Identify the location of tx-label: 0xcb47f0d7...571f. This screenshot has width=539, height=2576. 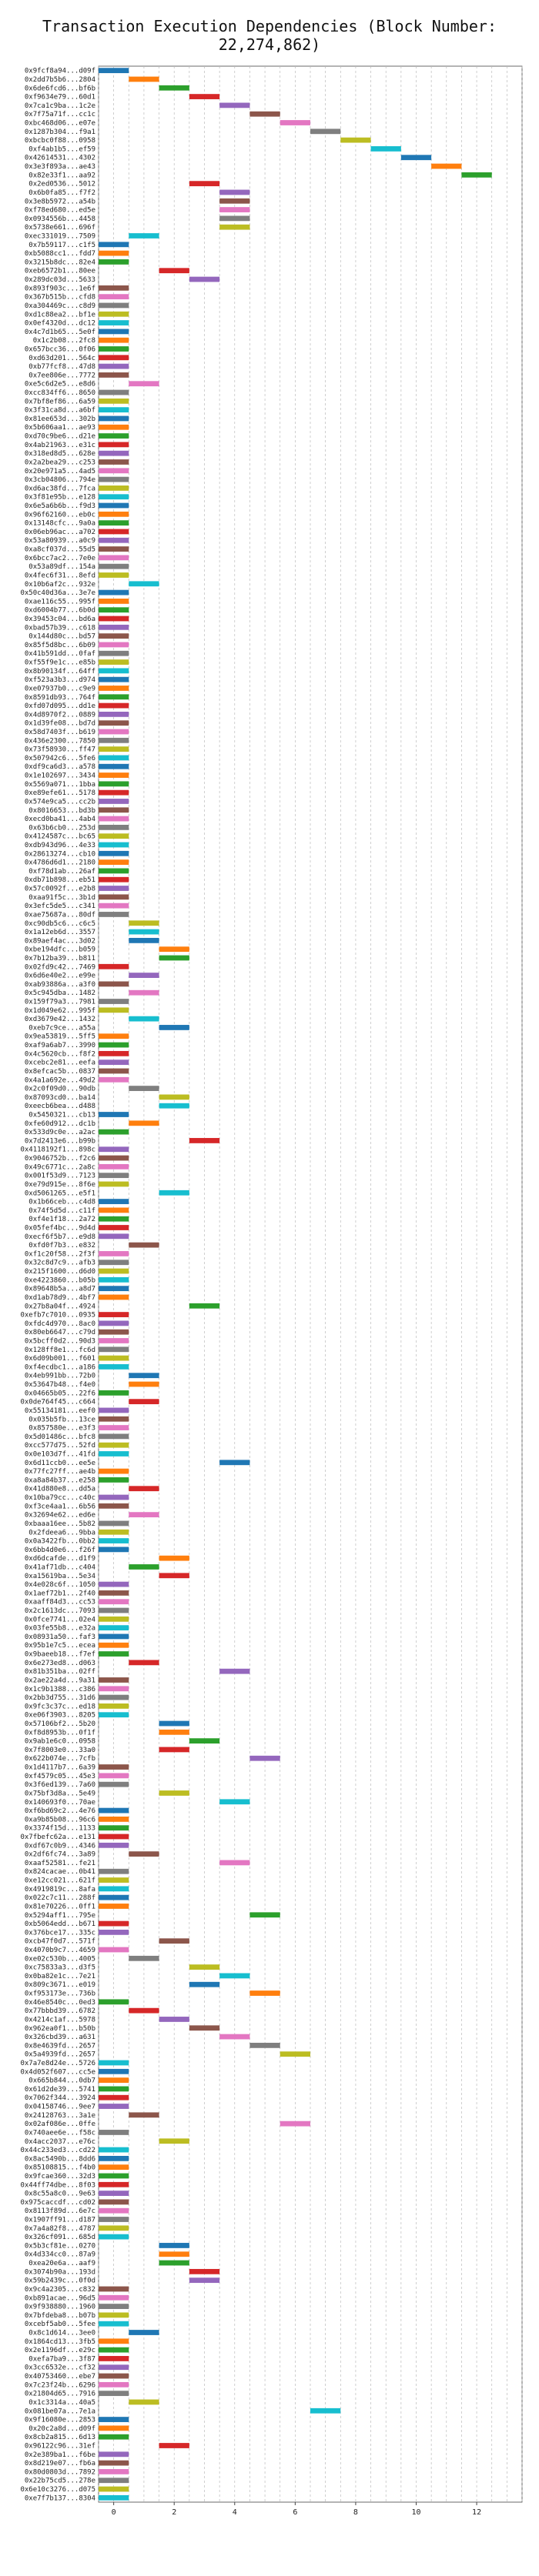
(60, 1942).